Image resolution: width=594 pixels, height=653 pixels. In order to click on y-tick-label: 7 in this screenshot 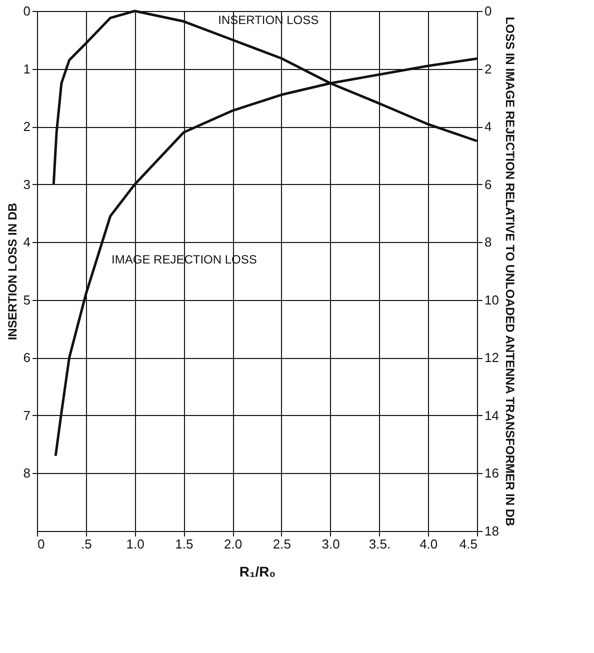, I will do `click(26, 415)`.